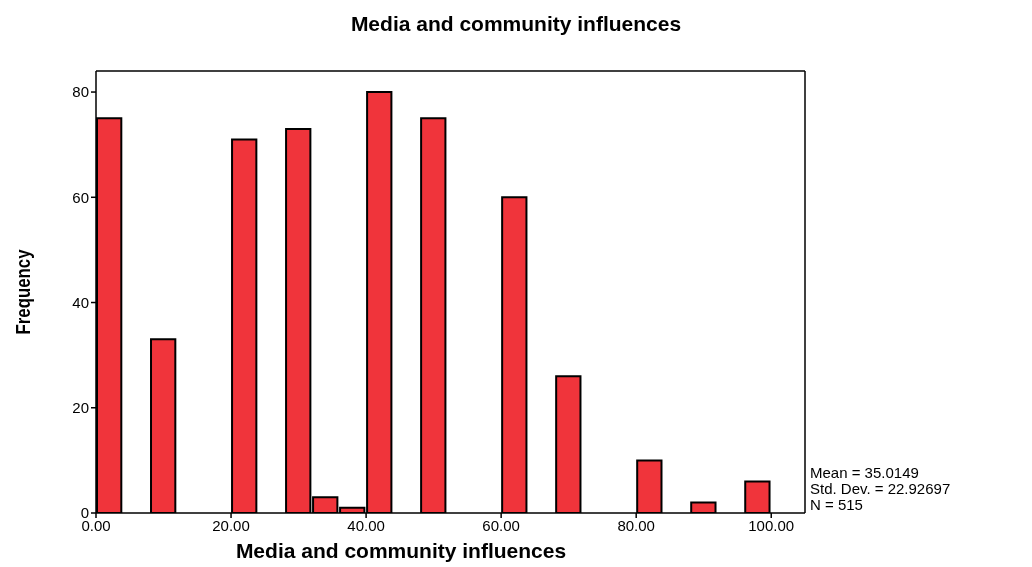 Image resolution: width=1032 pixels, height=567 pixels. I want to click on text: N = 515, so click(837, 504).